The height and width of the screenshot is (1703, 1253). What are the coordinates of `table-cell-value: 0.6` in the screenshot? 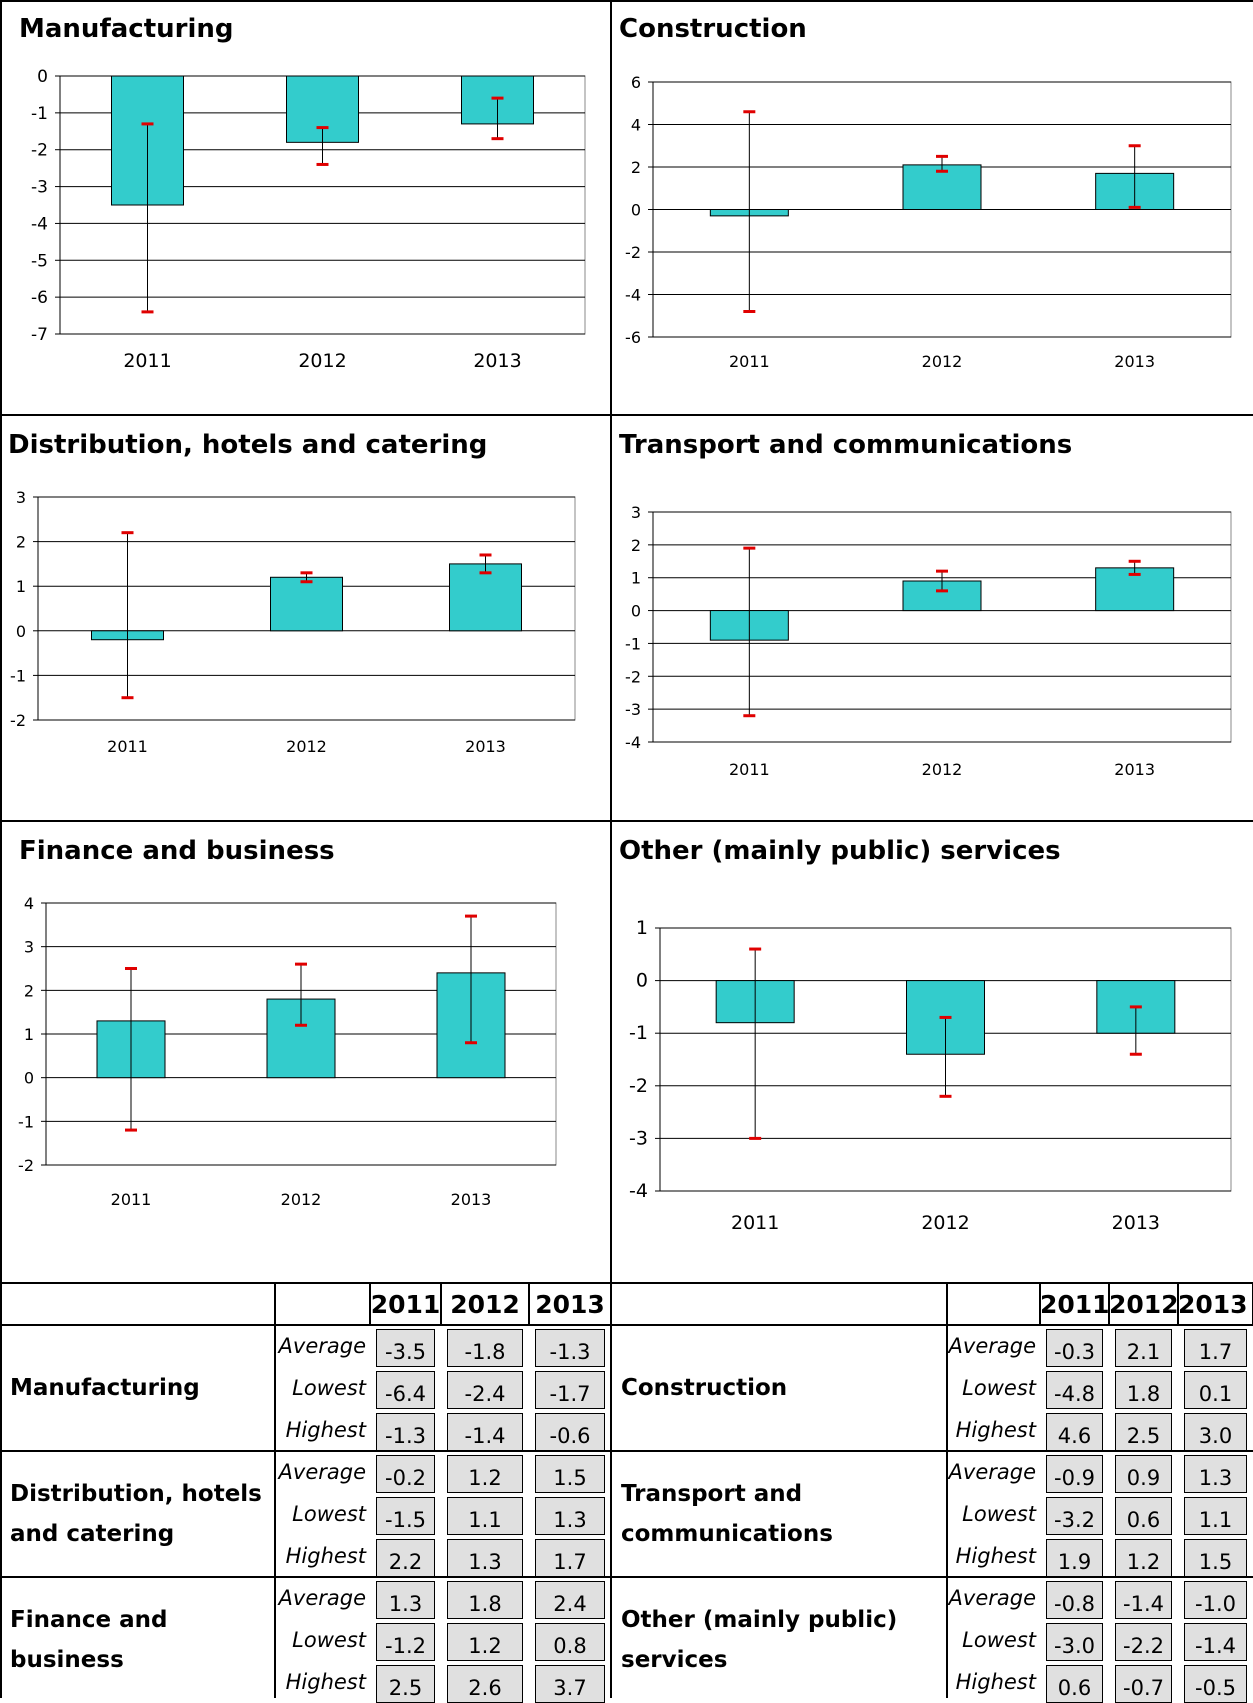 It's located at (1074, 1684).